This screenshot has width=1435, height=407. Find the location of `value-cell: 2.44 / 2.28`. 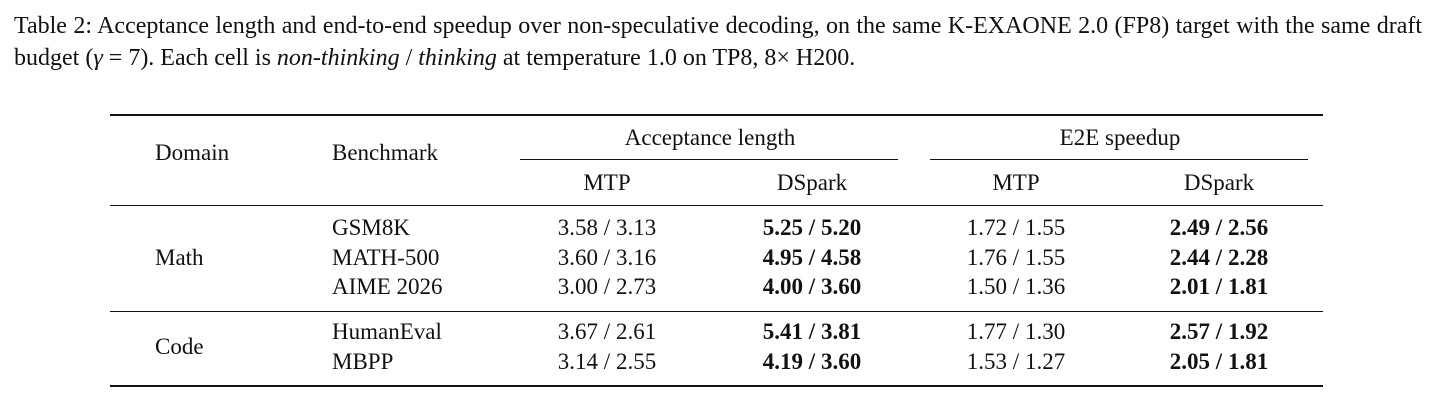

value-cell: 2.44 / 2.28 is located at coordinates (1219, 257).